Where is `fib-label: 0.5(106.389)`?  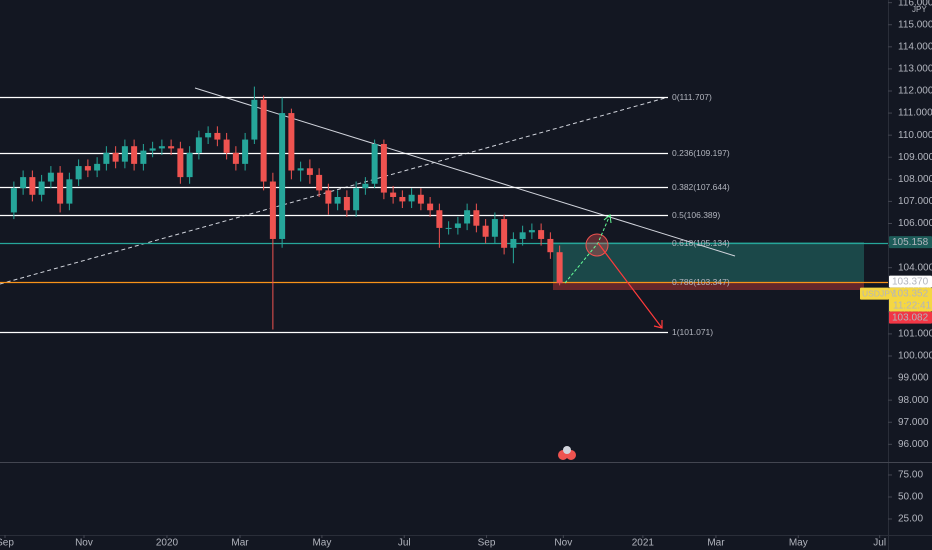
fib-label: 0.5(106.389) is located at coordinates (696, 215).